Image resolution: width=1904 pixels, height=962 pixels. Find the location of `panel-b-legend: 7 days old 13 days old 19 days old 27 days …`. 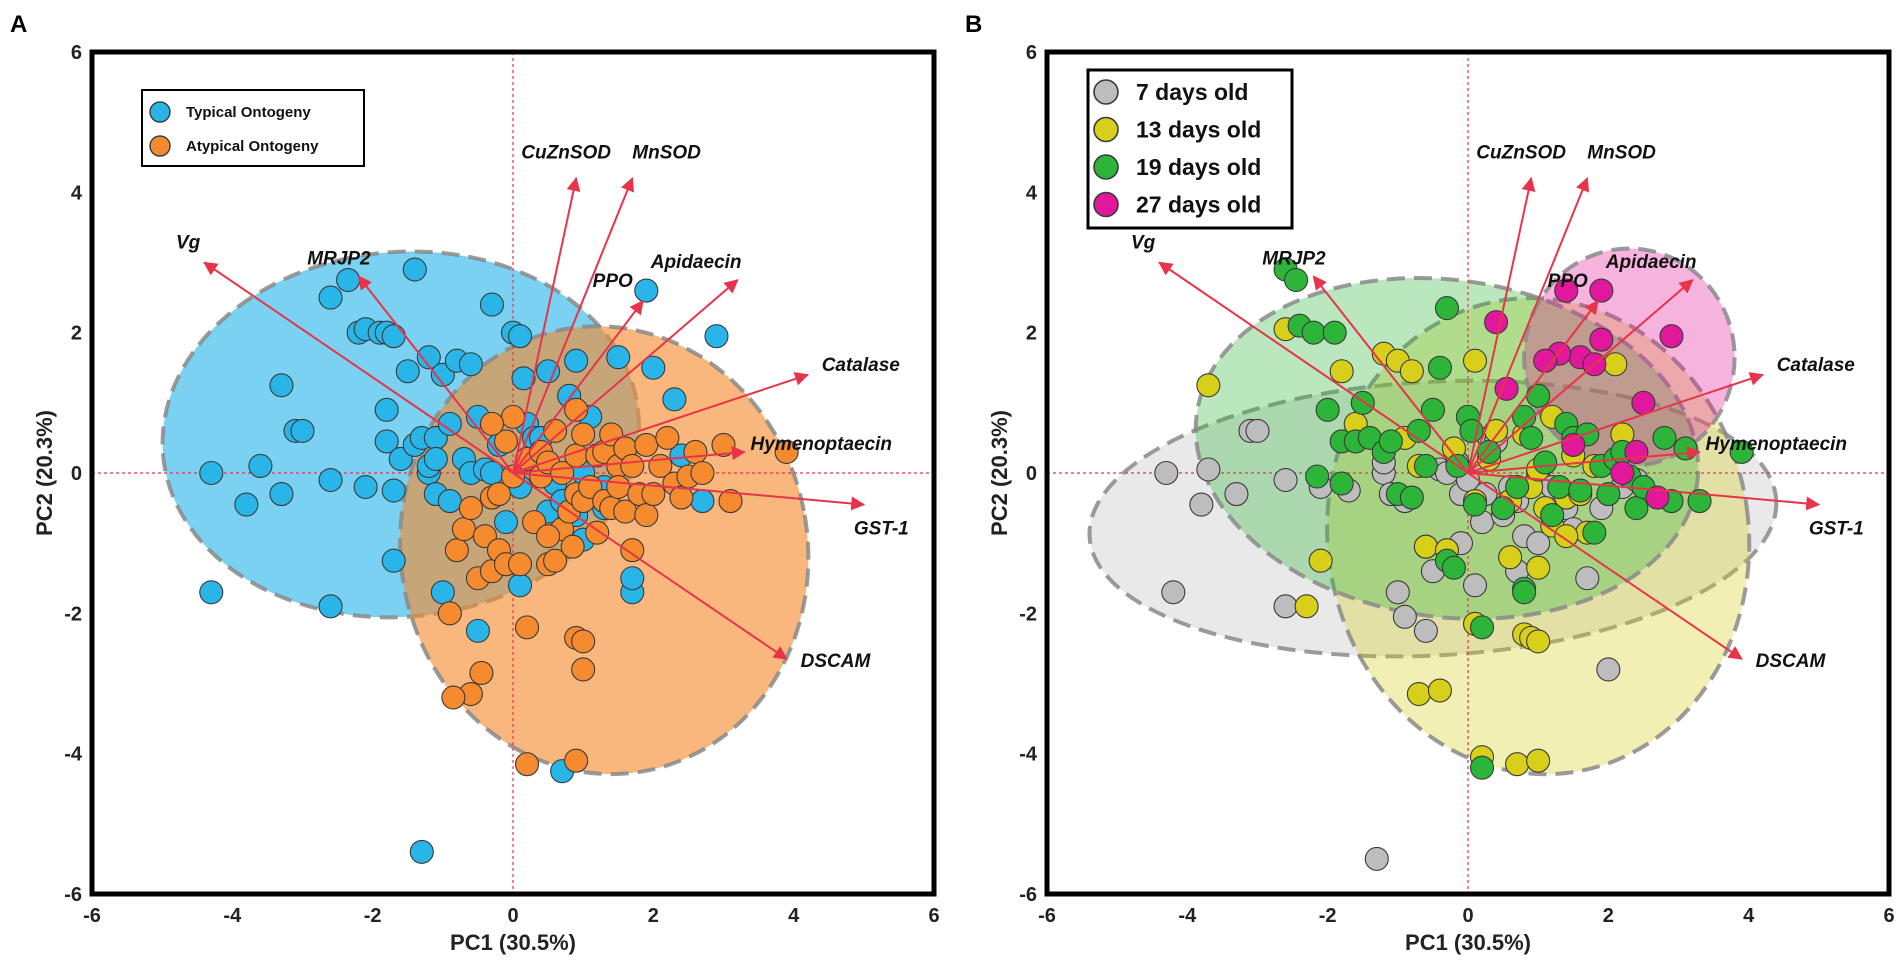

panel-b-legend: 7 days old 13 days old 19 days old 27 days … is located at coordinates (1190, 149).